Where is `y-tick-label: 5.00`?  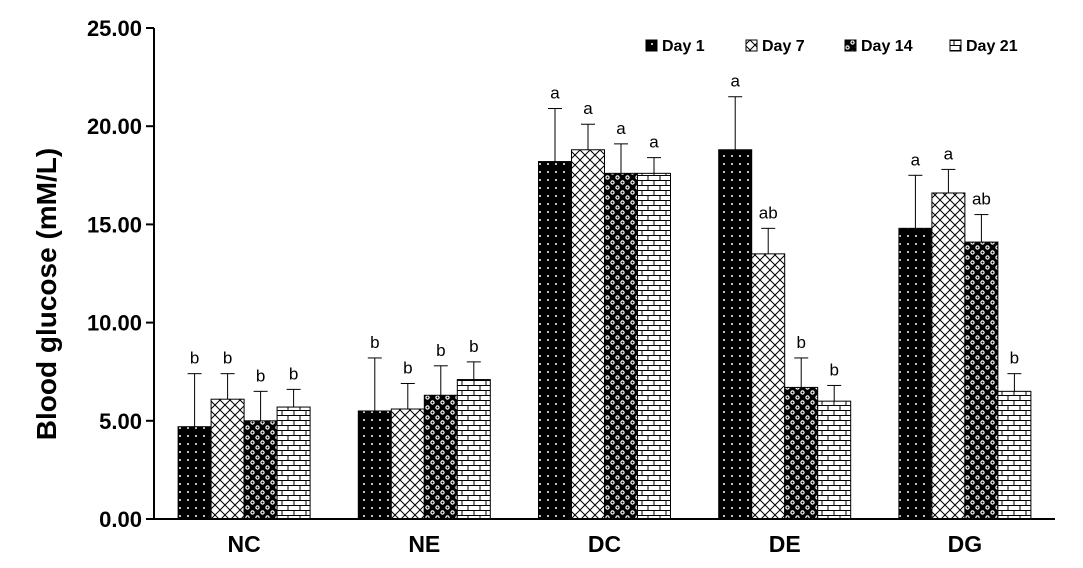 y-tick-label: 5.00 is located at coordinates (120, 421).